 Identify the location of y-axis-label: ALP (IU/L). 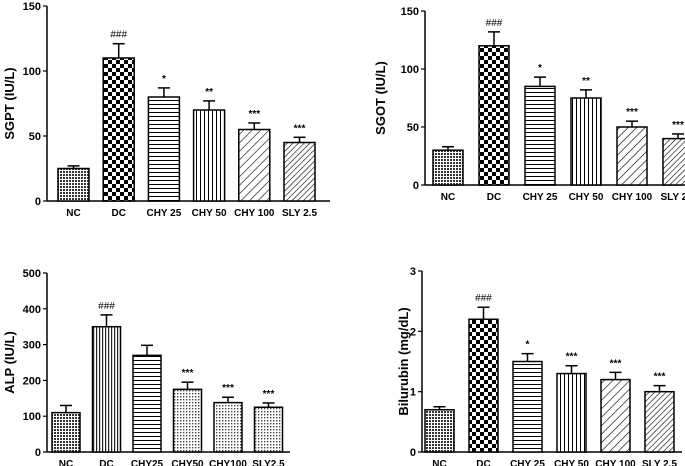
(9, 362).